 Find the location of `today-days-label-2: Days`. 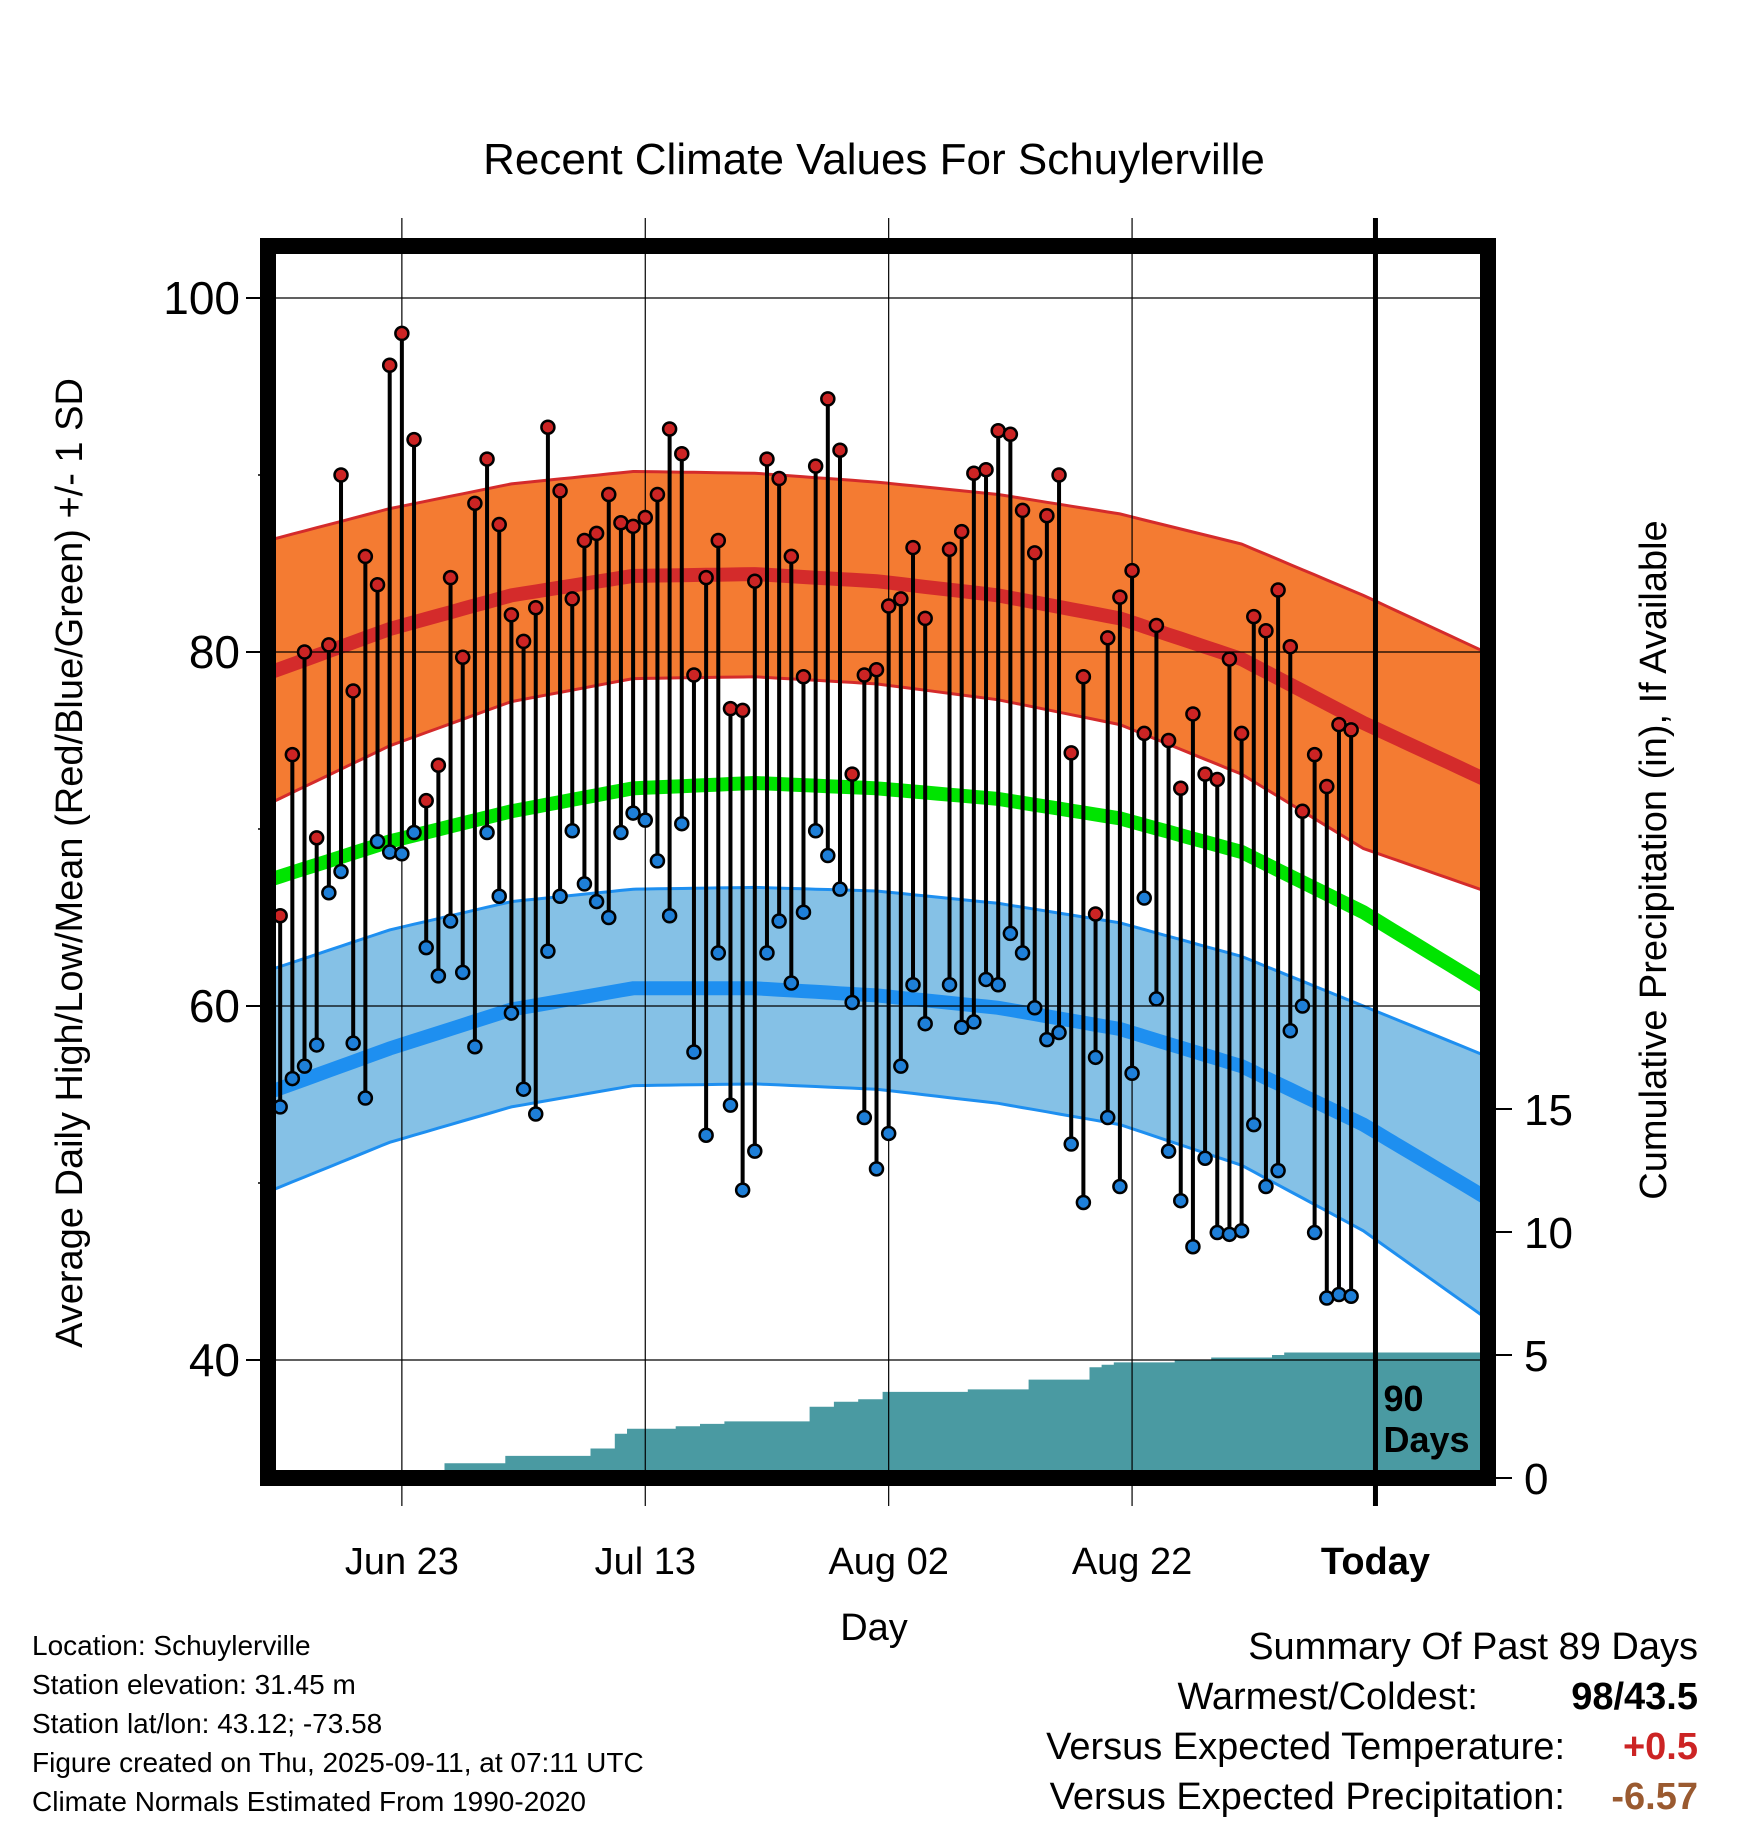

today-days-label-2: Days is located at coordinates (1426, 1439).